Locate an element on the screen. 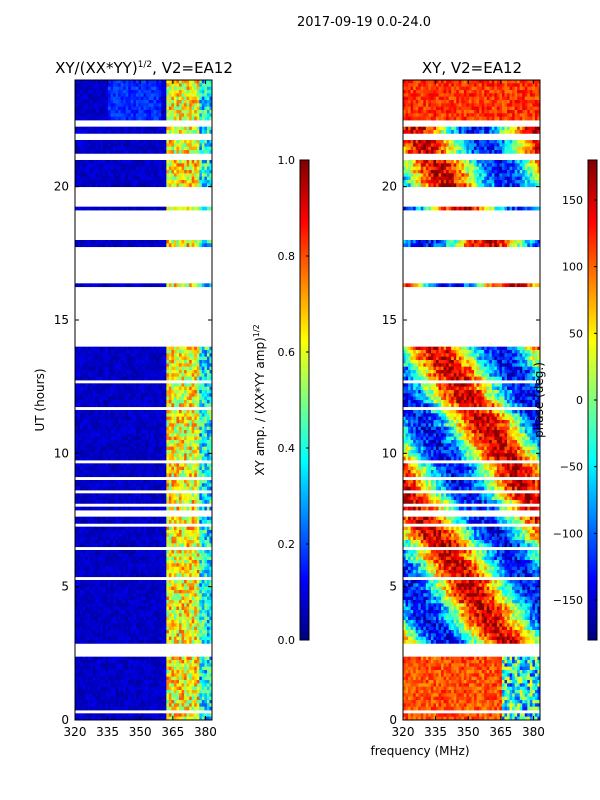 This screenshot has width=600, height=800. colorbar-tick-label: 100 is located at coordinates (572, 267).